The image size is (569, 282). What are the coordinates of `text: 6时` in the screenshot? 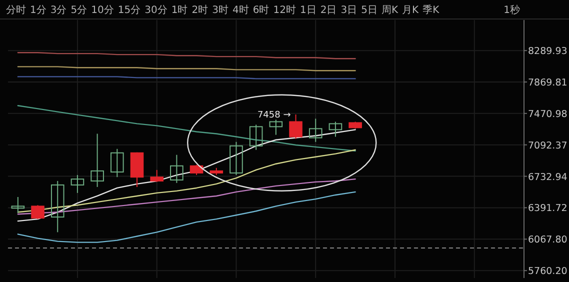 It's located at (261, 10).